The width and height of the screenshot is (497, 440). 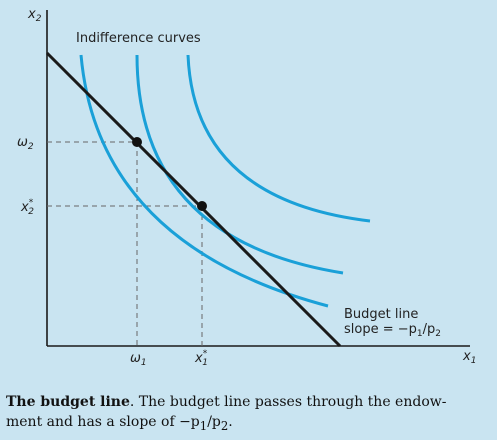 What do you see at coordinates (103, 422) in the screenshot?
I see `caption-text-2: ment and has a slope of −p` at bounding box center [103, 422].